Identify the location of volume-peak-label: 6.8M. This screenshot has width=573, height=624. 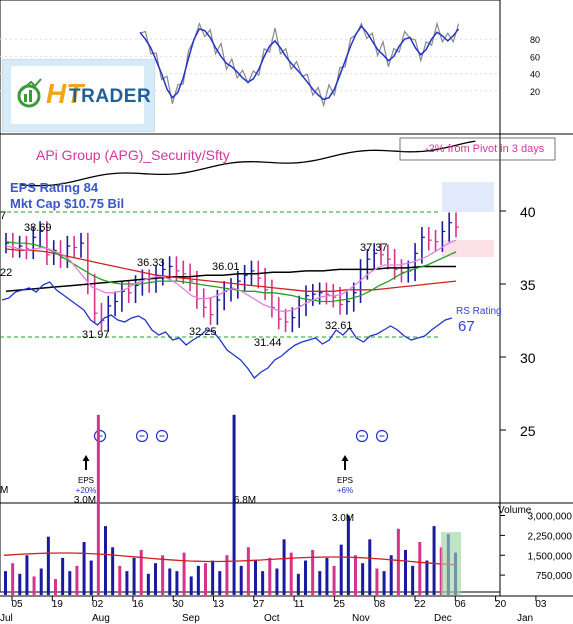
(245, 500).